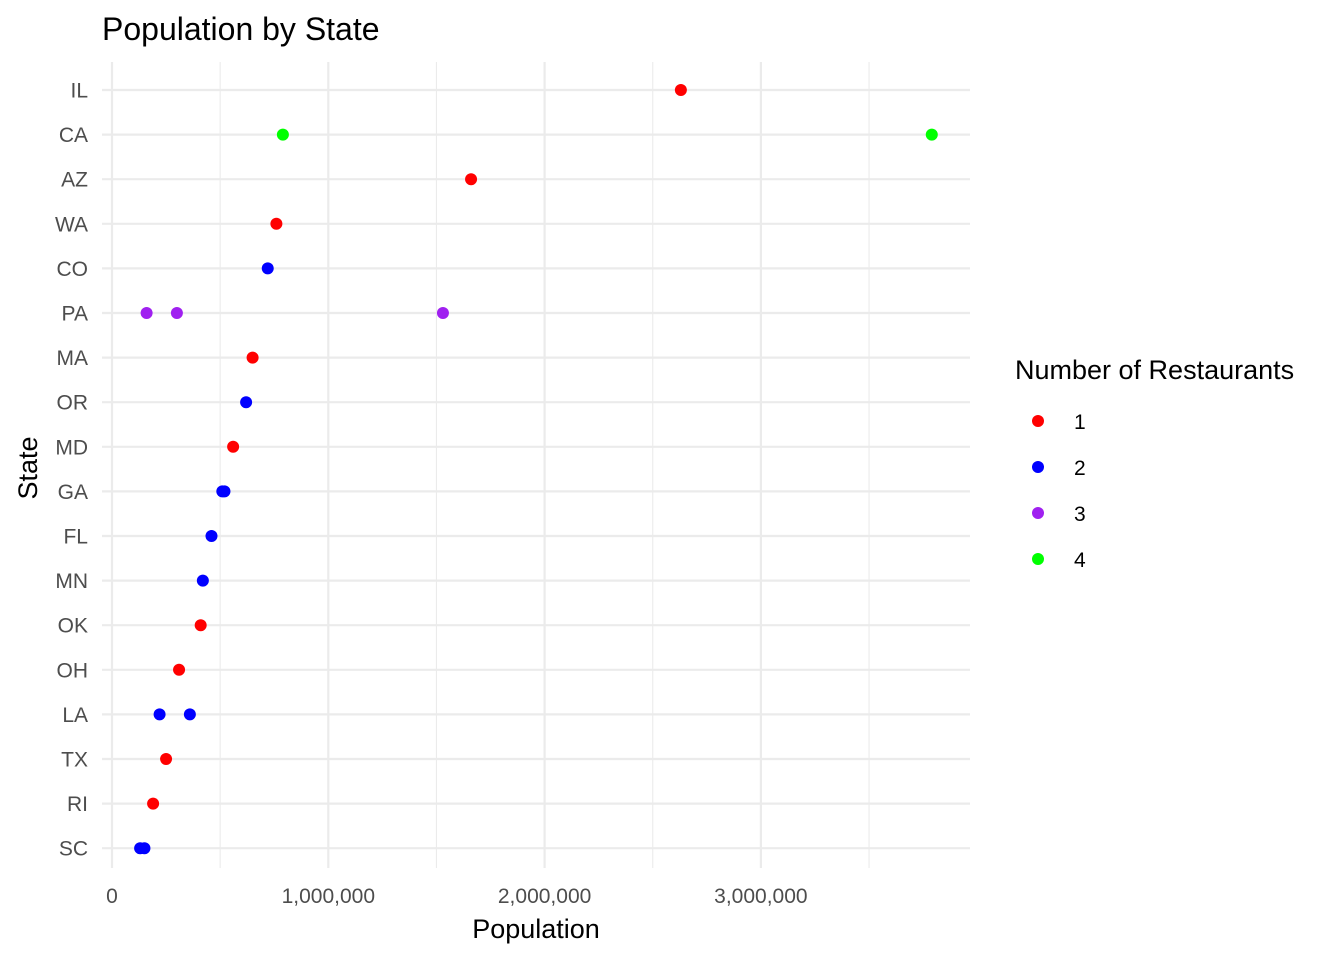 This screenshot has width=1344, height=960. Describe the element at coordinates (28, 467) in the screenshot. I see `y-axis-title: State` at that location.